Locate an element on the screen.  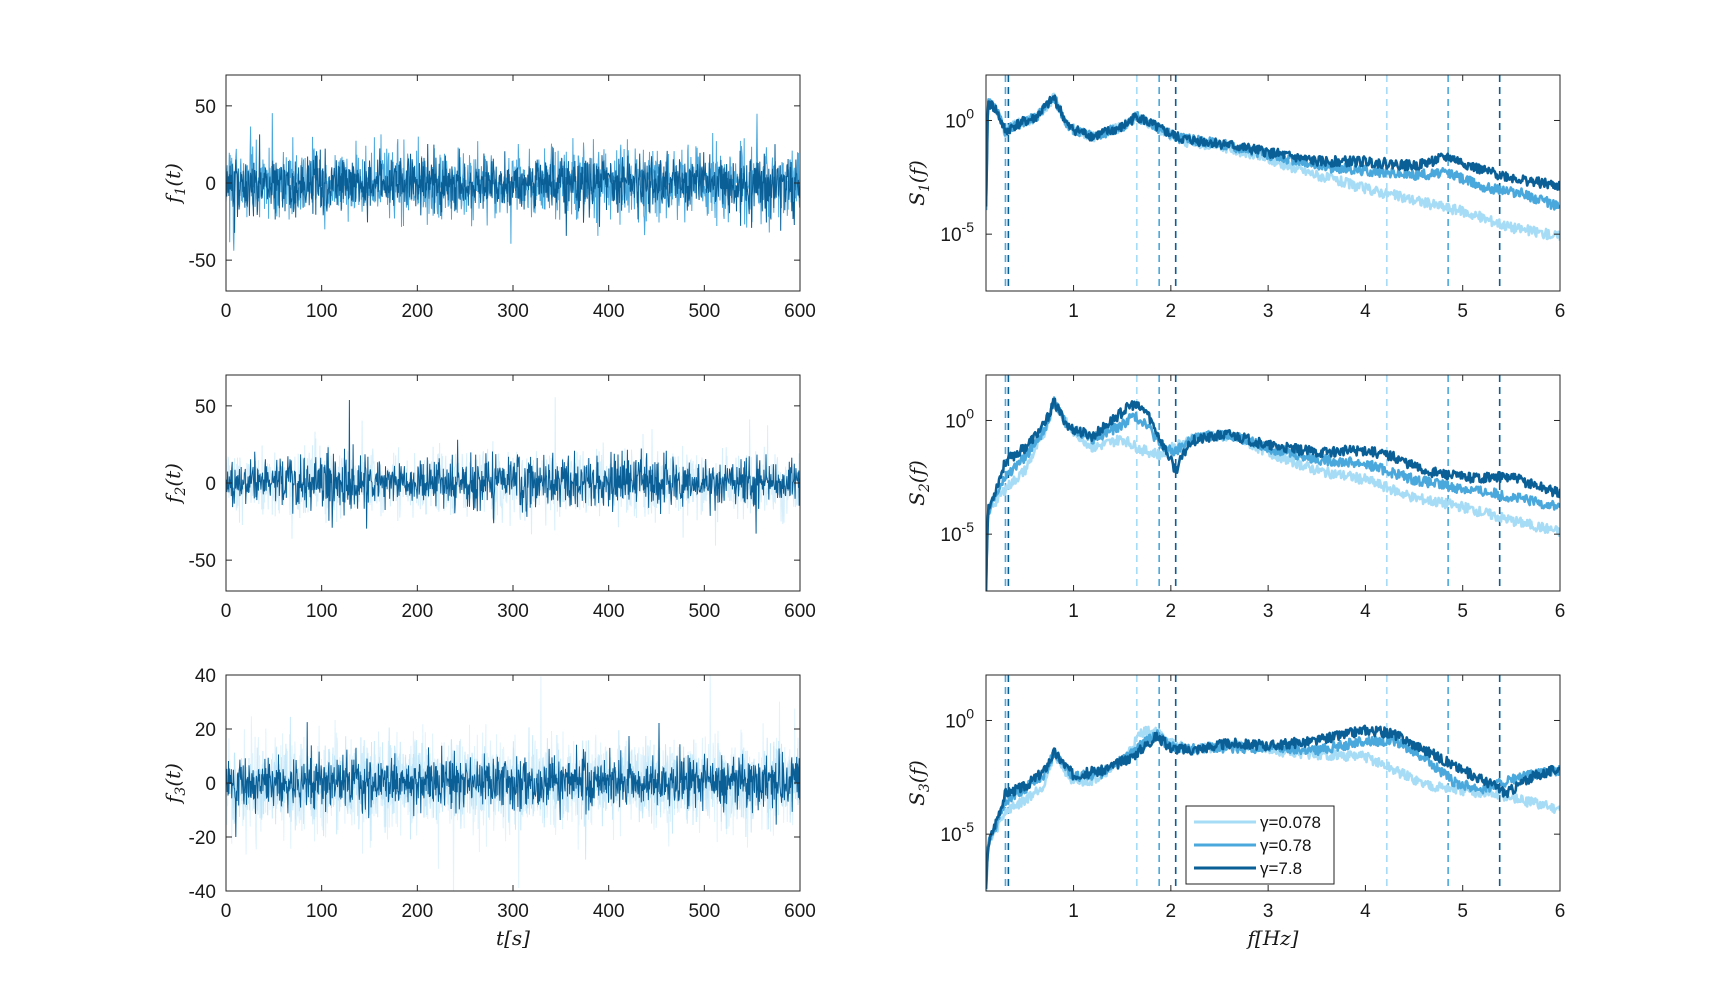
legend-label: γ=0.78 is located at coordinates (1286, 845).